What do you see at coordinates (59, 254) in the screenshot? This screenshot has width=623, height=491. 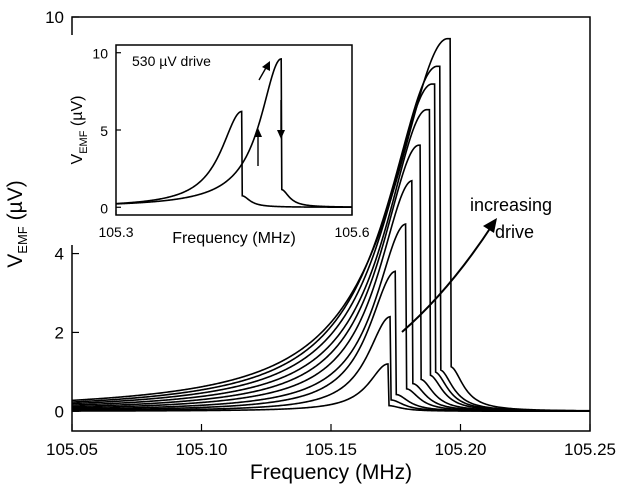 I see `main-y-tick-label: 4` at bounding box center [59, 254].